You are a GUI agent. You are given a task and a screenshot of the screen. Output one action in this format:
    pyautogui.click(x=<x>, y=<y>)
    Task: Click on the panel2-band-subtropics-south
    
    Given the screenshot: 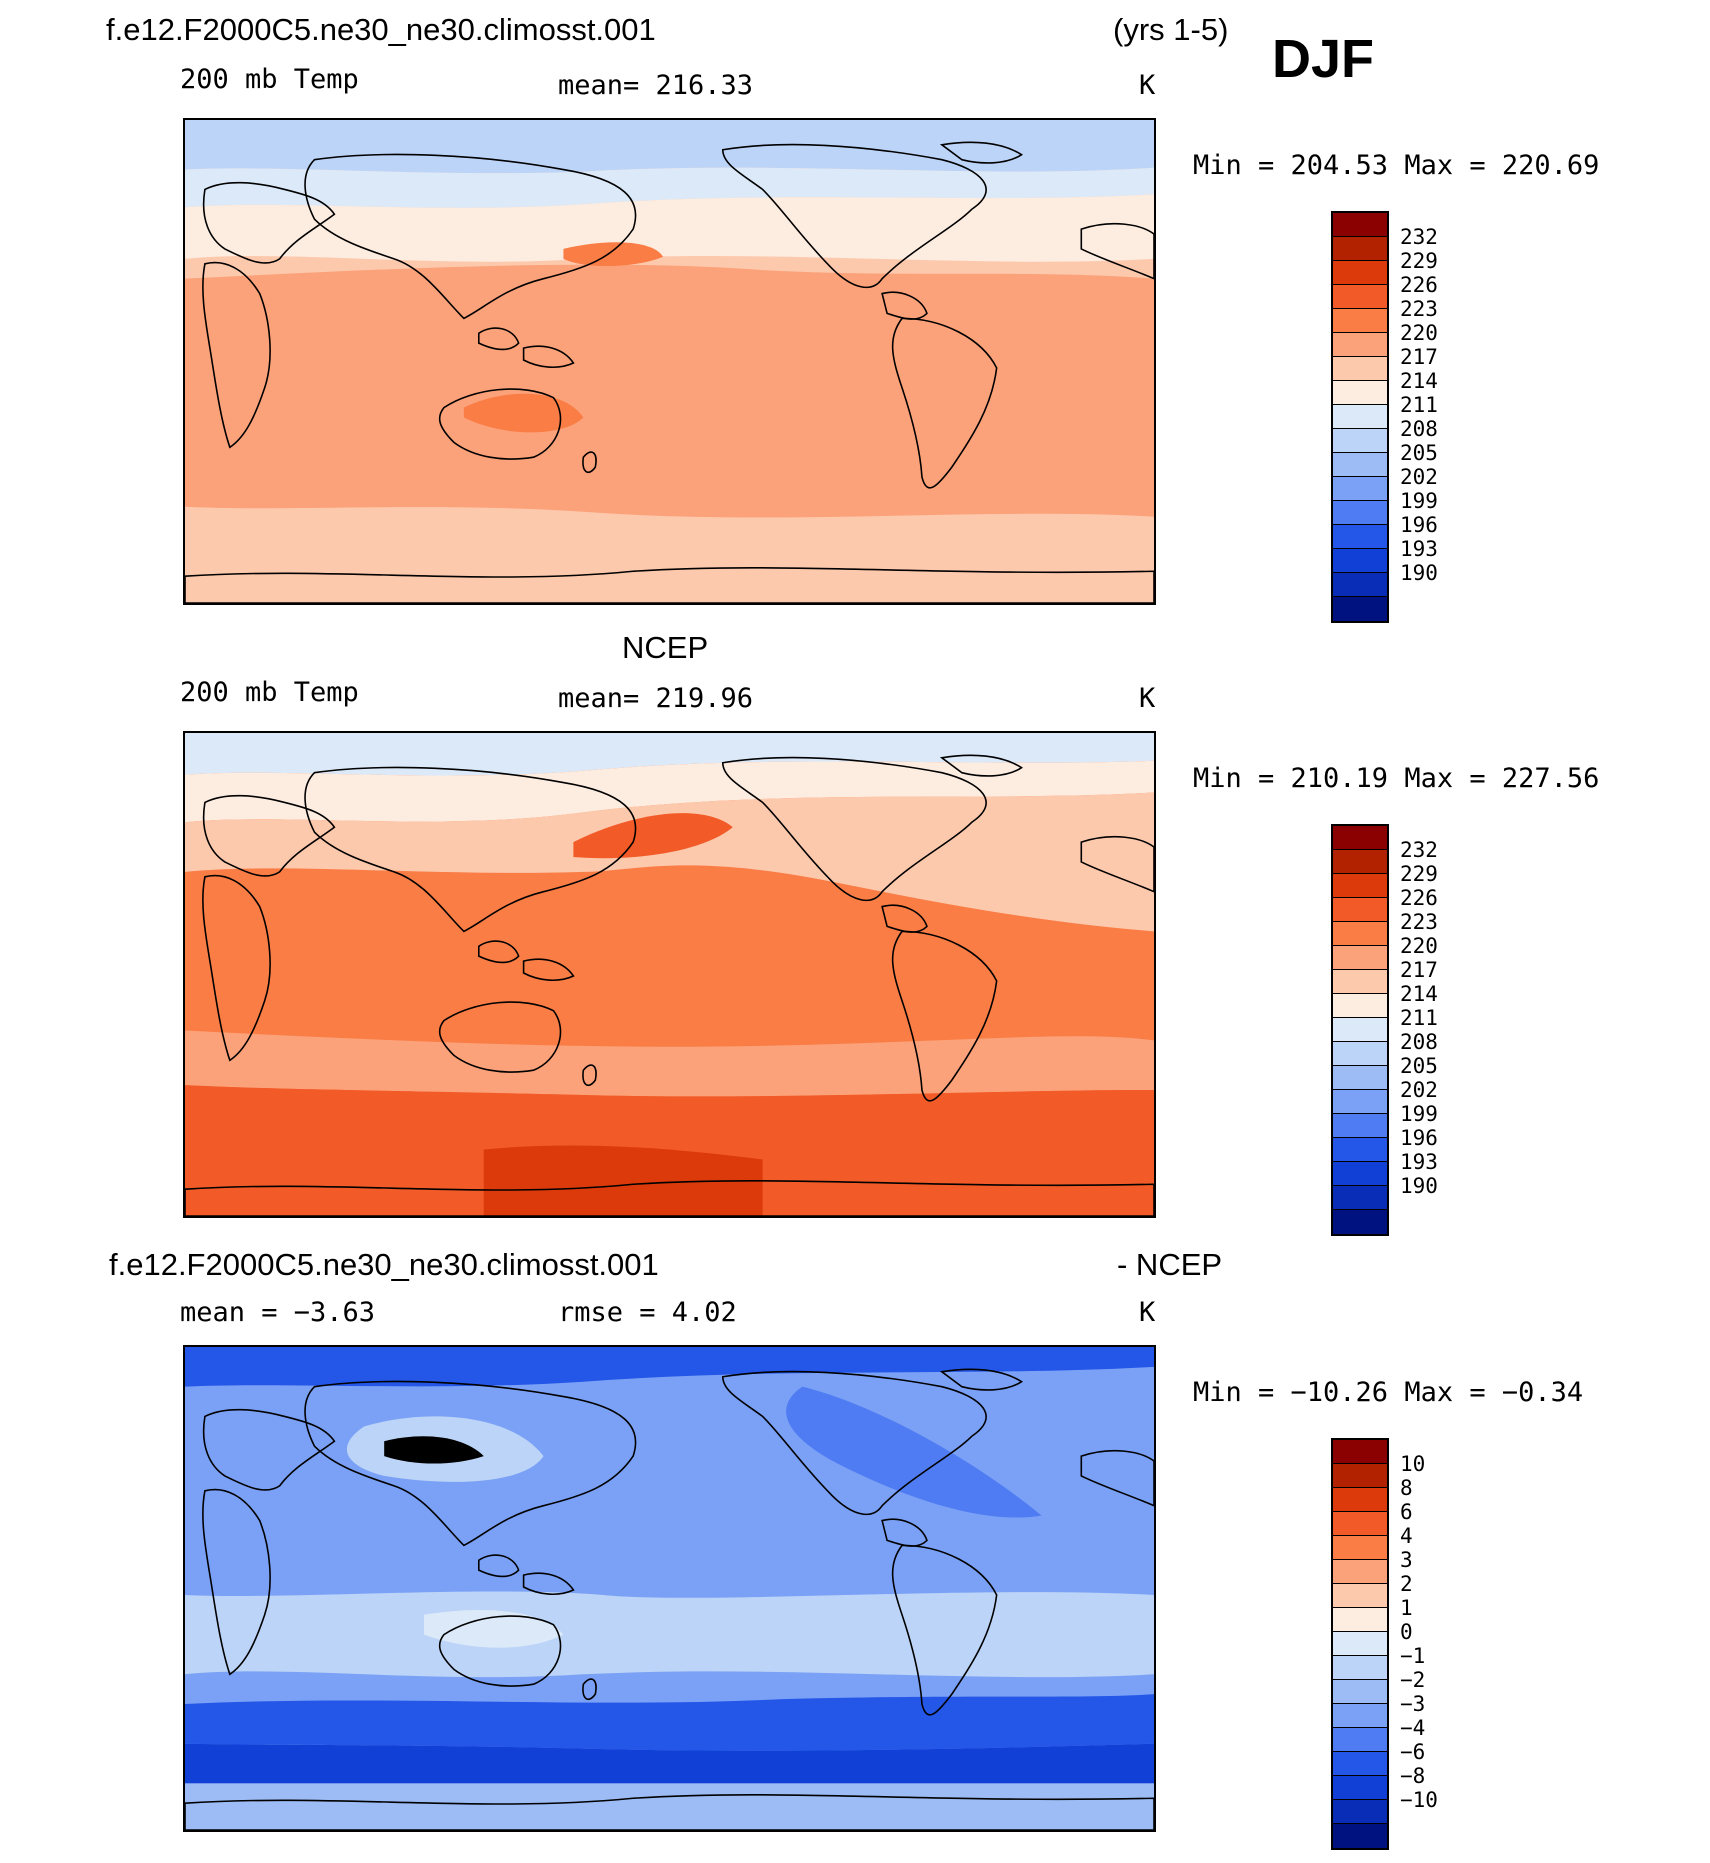 What is the action you would take?
    pyautogui.click(x=669, y=1063)
    